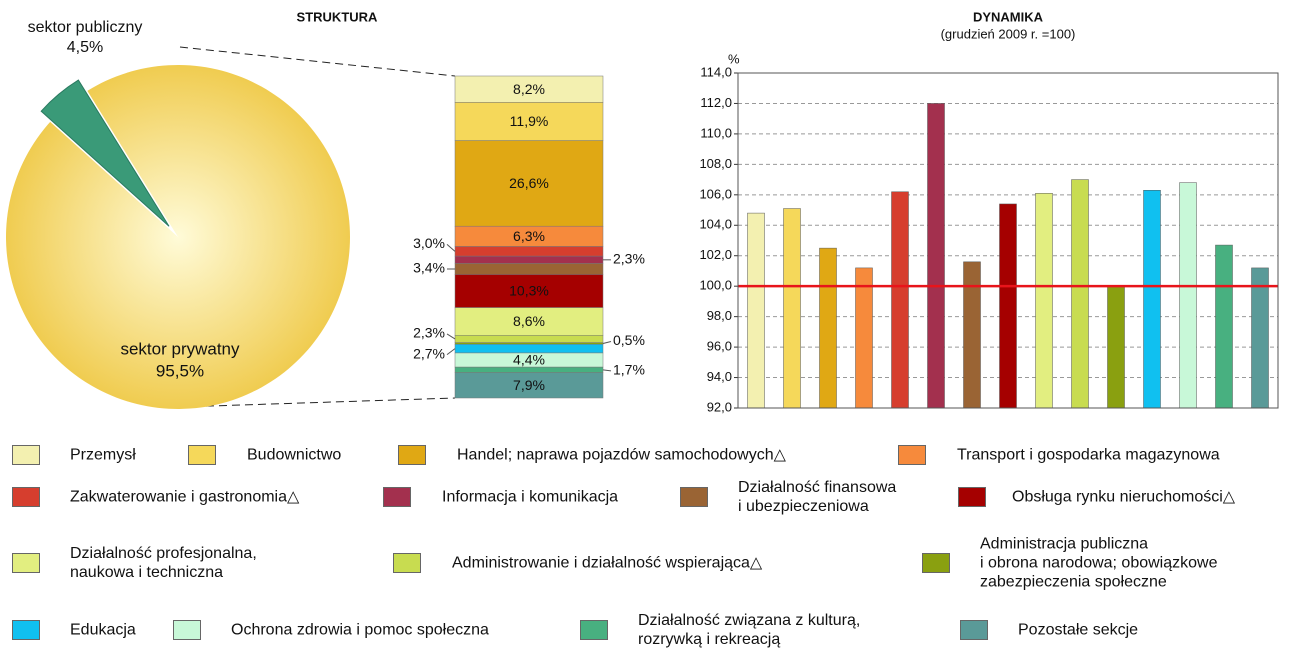 This screenshot has width=1297, height=651. I want to click on legend-label: Transport i gospodarka magazynowa, so click(1088, 455).